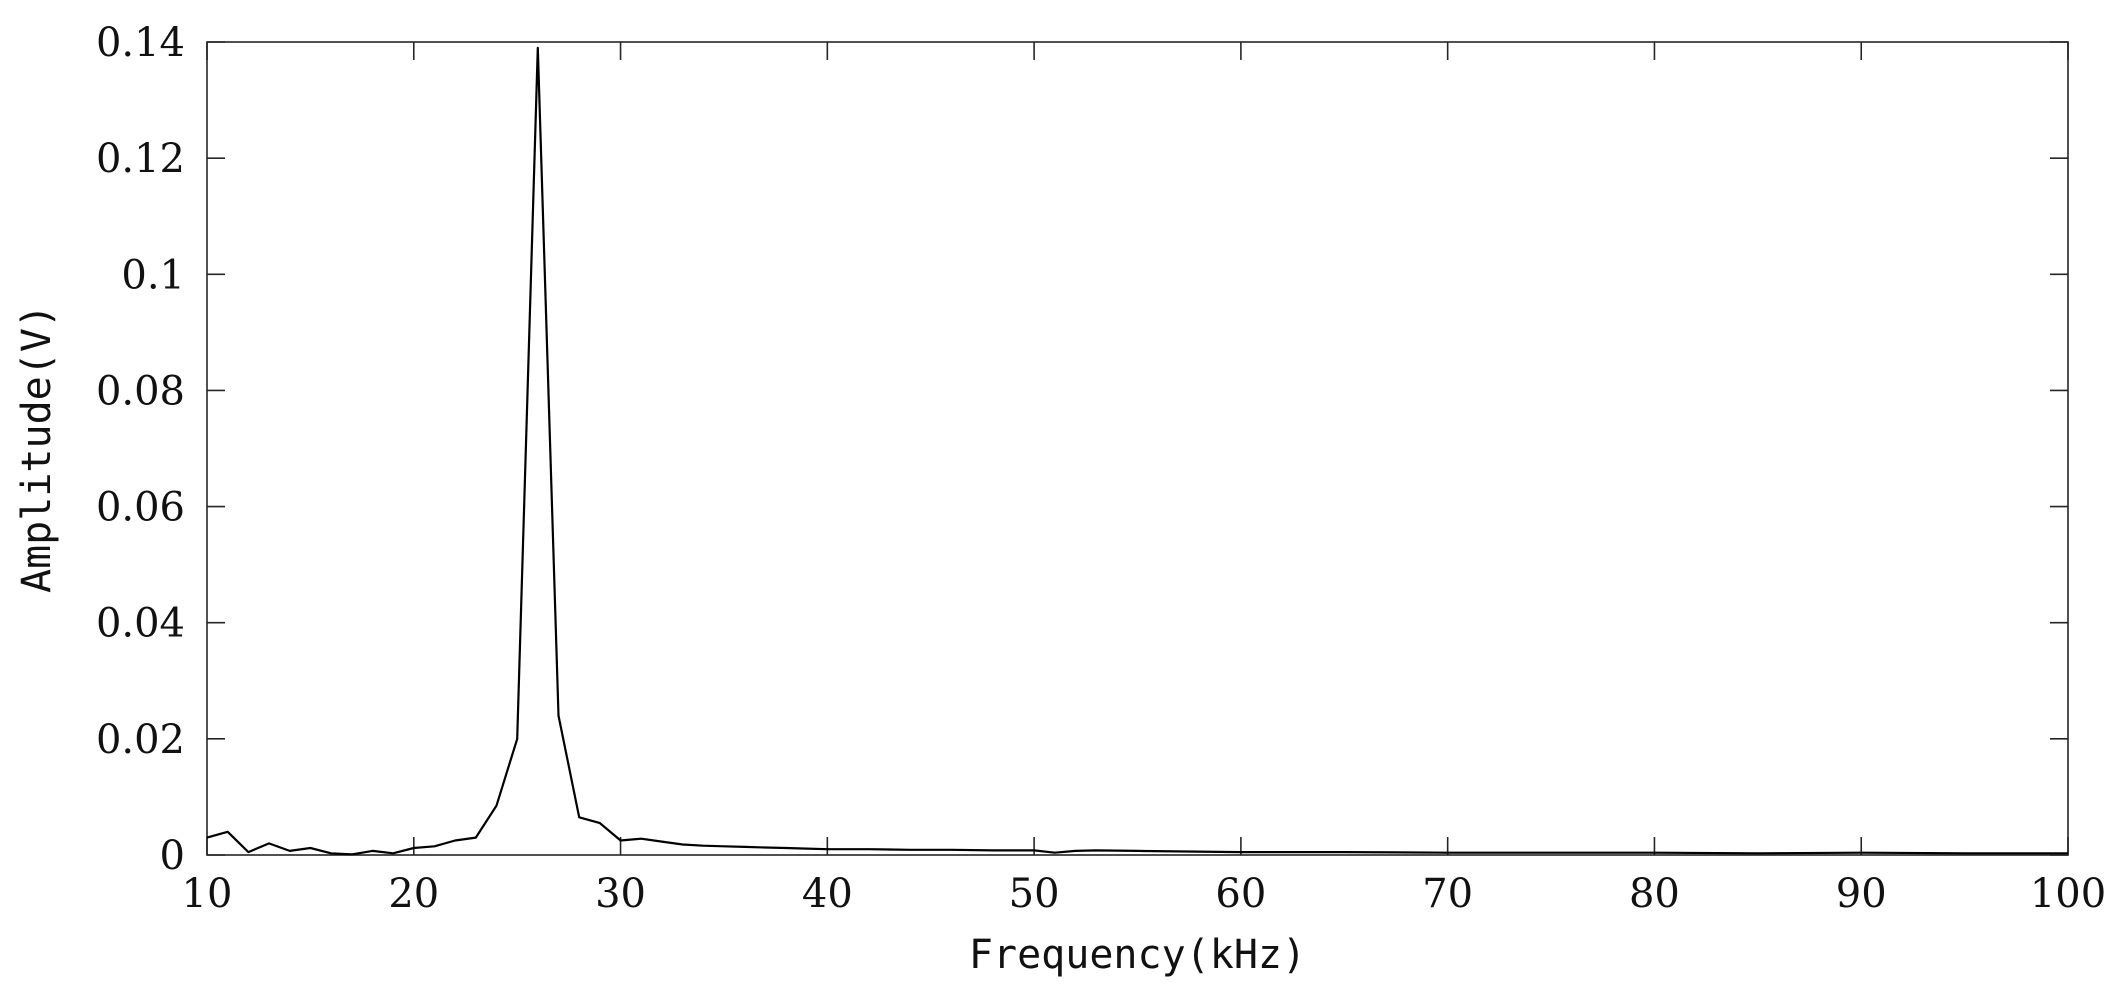  I want to click on x-tick-label: 80, so click(1654, 894).